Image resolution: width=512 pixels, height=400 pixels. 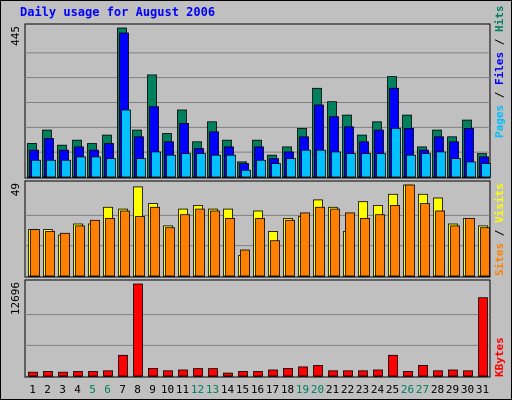 I want to click on legend-entry-sites: Sites, so click(x=499, y=259).